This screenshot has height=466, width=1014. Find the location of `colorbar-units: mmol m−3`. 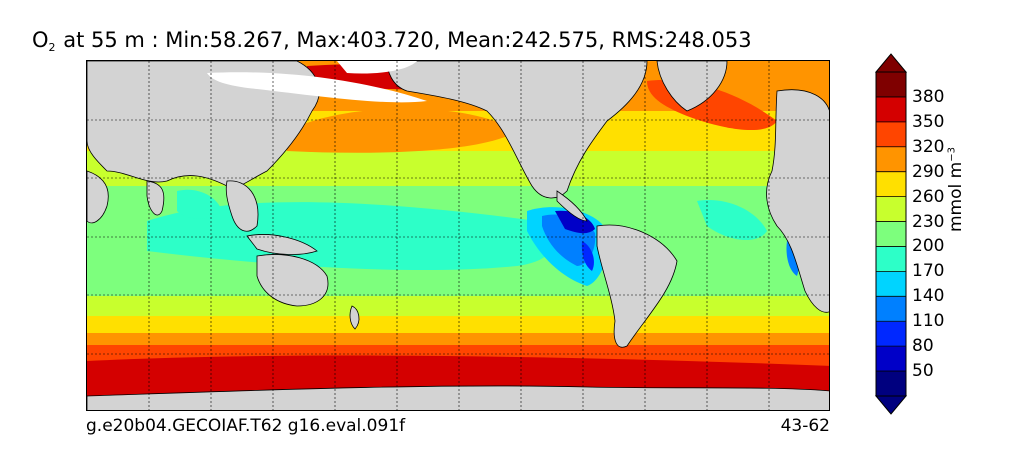

colorbar-units: mmol m−3 is located at coordinates (956, 189).